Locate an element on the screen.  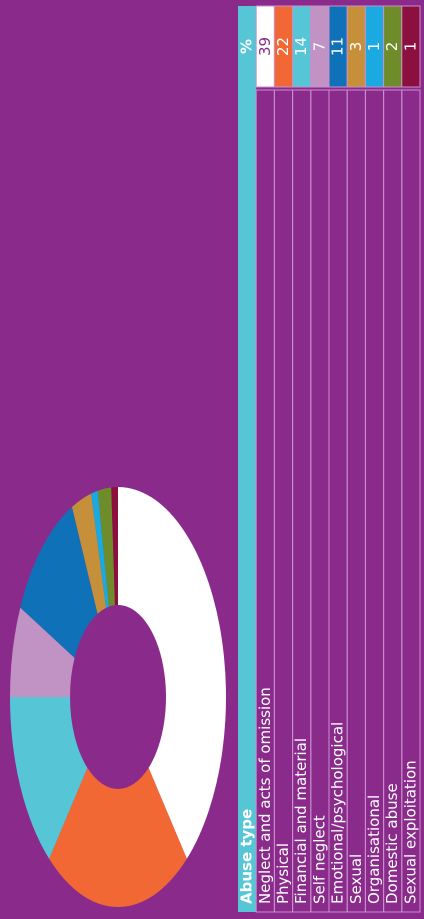
value-label: 3 is located at coordinates (356, 47).